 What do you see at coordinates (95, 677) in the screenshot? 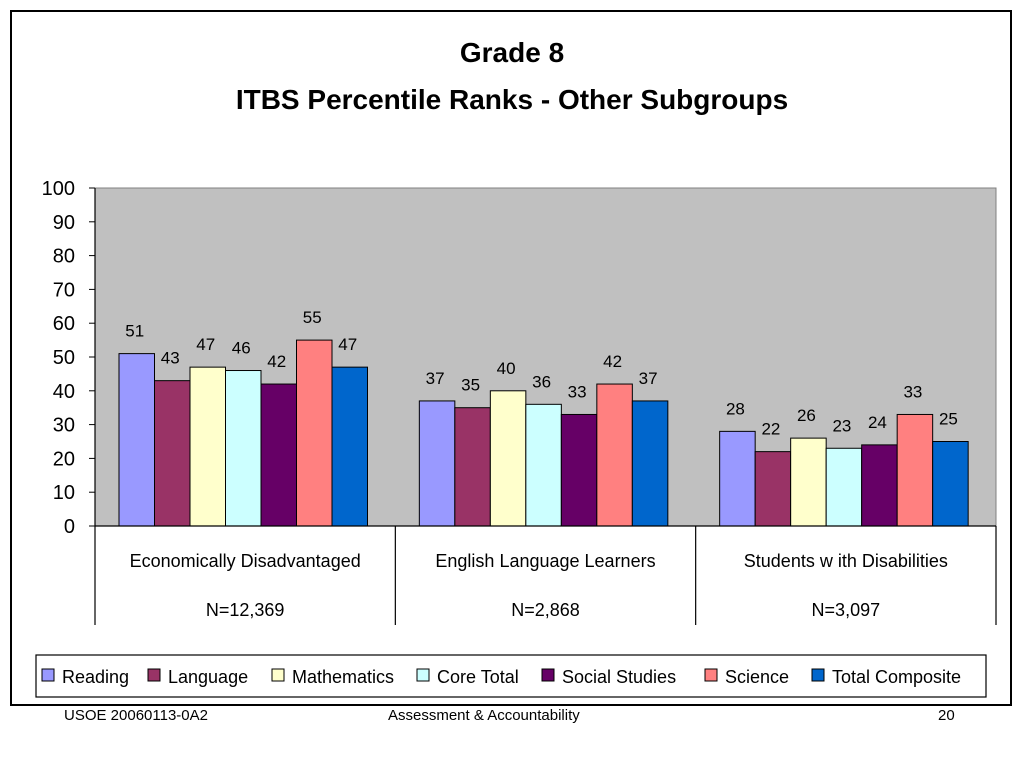
I see `legend-label: Reading` at bounding box center [95, 677].